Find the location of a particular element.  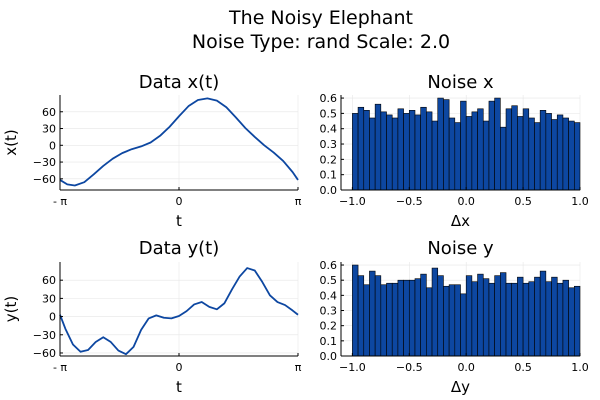

x-axis-label: Δx is located at coordinates (460, 221).